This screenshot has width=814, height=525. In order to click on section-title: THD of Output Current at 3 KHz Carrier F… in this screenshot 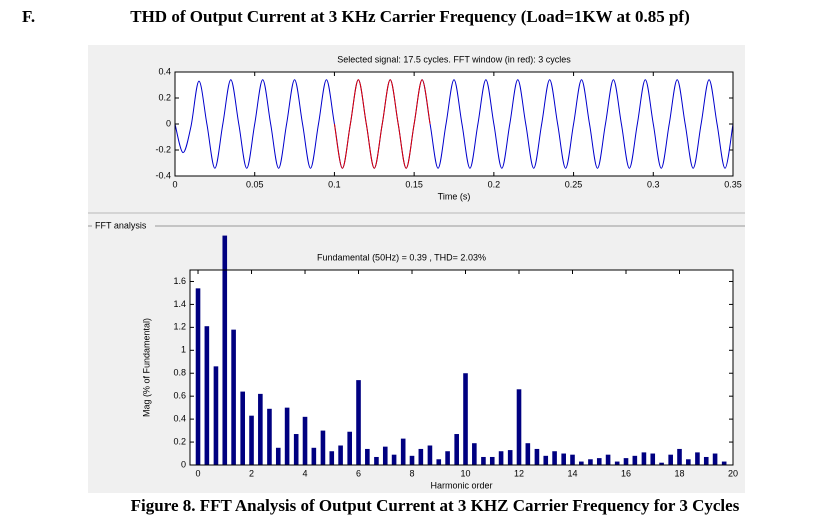, I will do `click(409, 16)`.